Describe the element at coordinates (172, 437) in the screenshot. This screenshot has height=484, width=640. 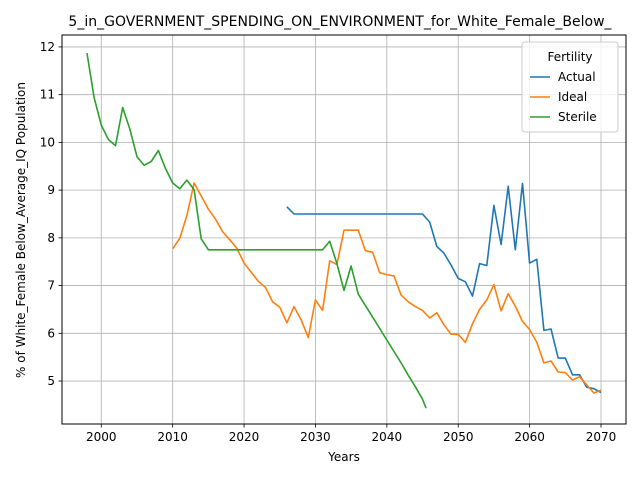
I see `x-tick-label: 2010` at that location.